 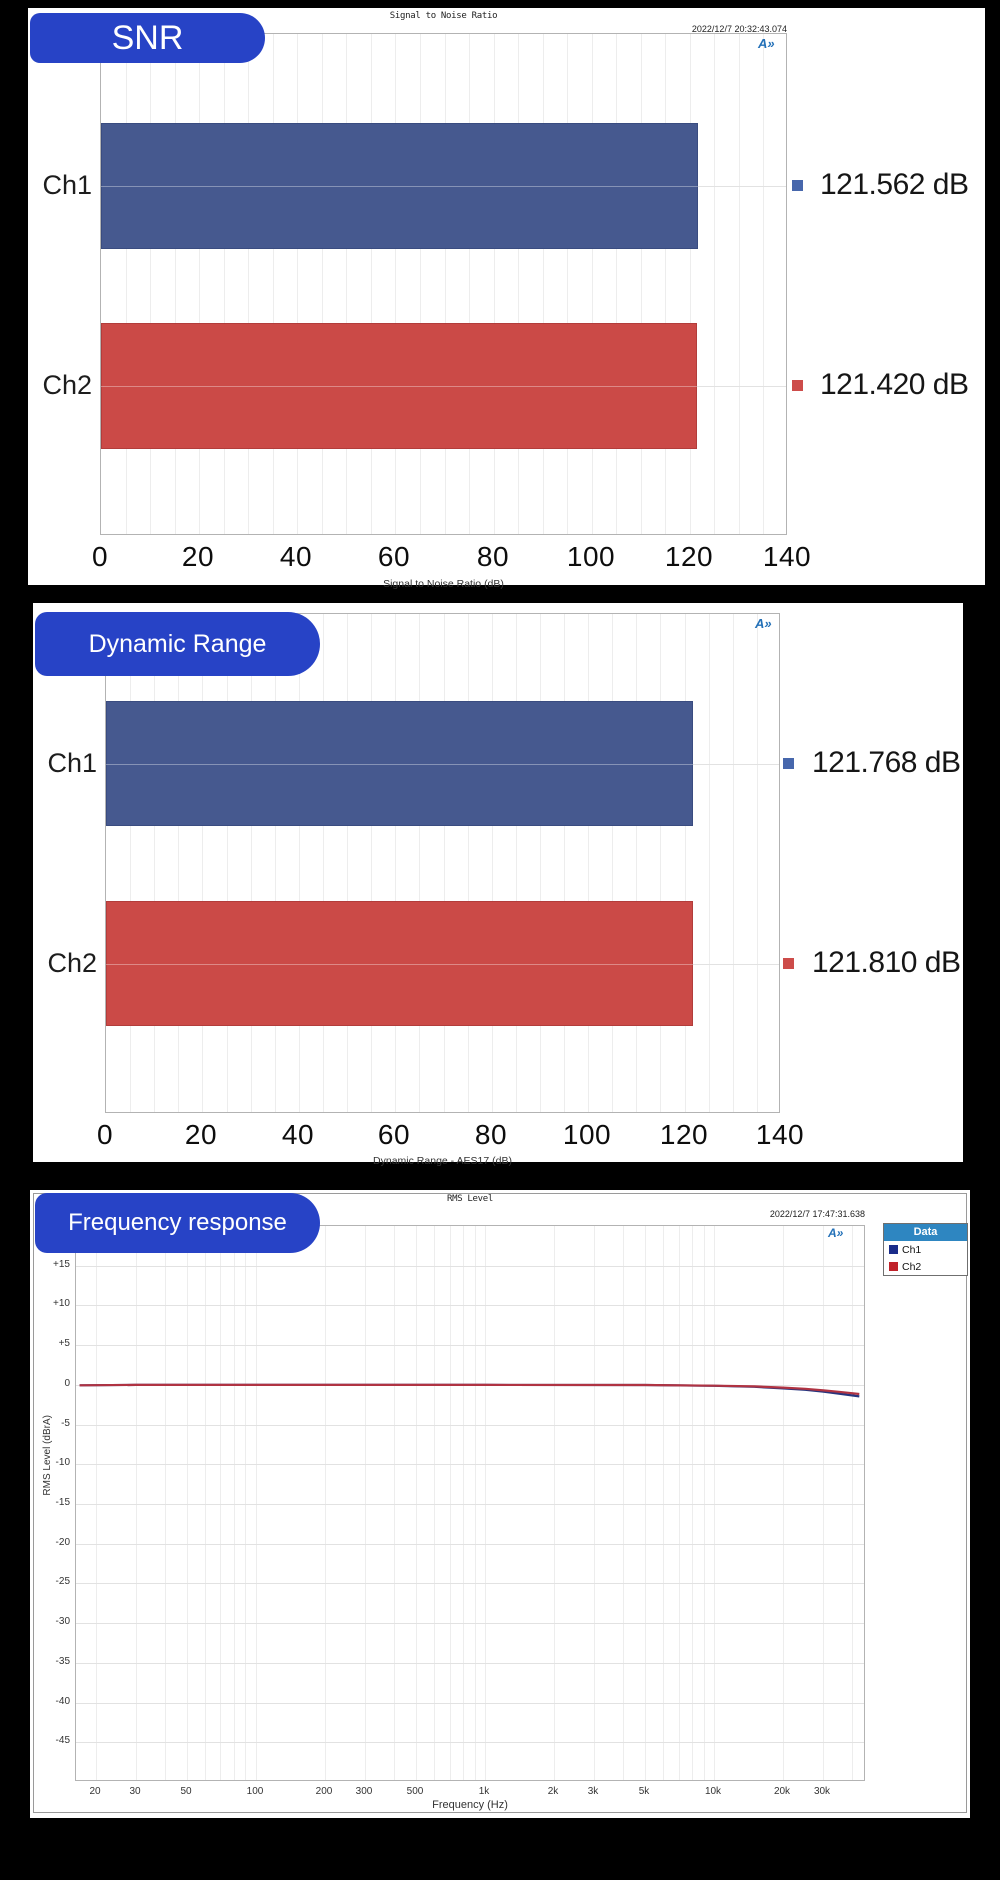 I want to click on frequency-response-timestamp: 2022/12/7 17:47:31.638, so click(x=817, y=1214).